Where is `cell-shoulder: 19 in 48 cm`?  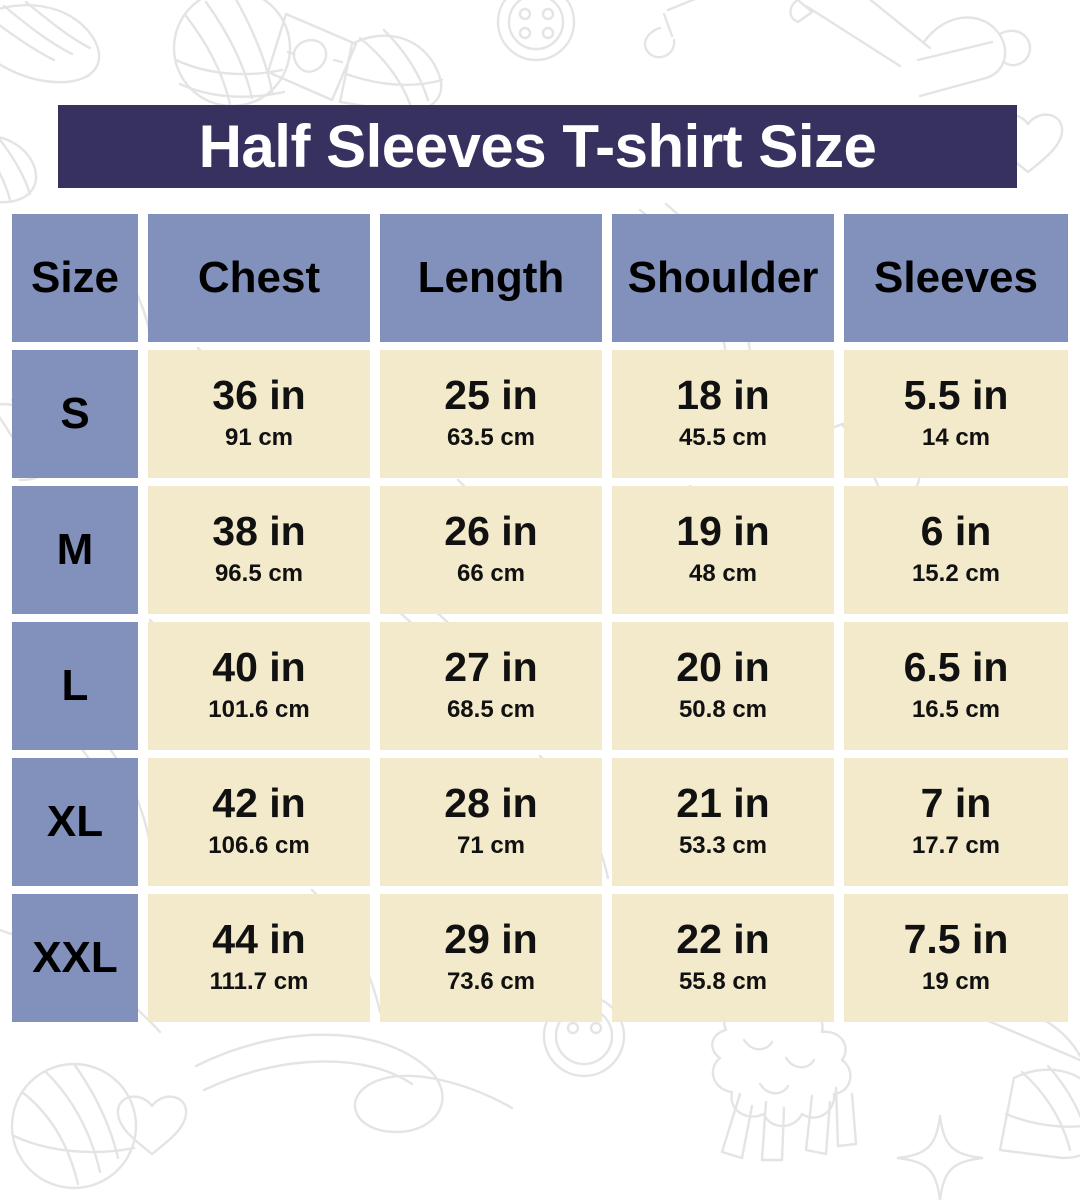
cell-shoulder: 19 in 48 cm is located at coordinates (723, 550).